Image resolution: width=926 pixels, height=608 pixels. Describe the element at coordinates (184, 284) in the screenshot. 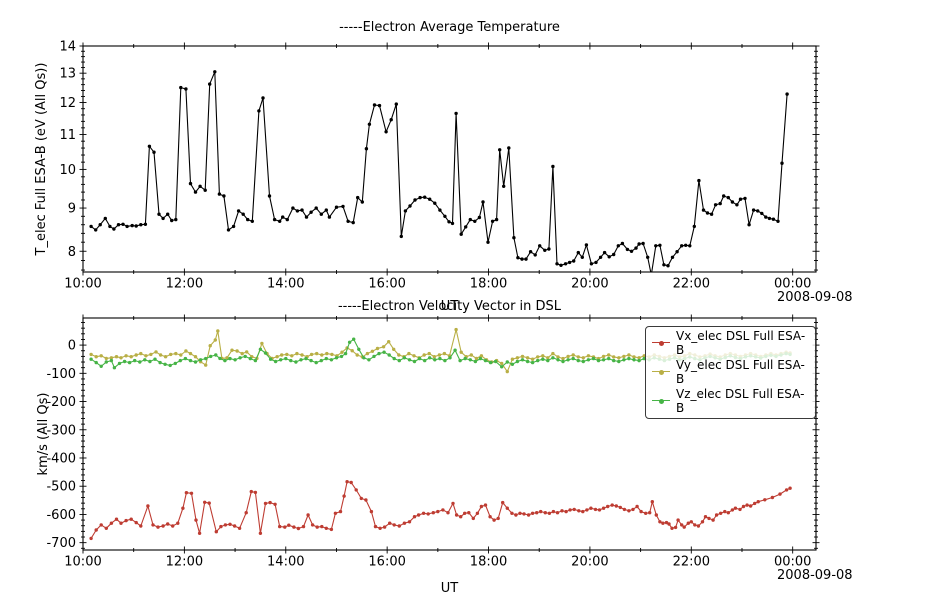

I see `x-tick-label: 12:00` at that location.